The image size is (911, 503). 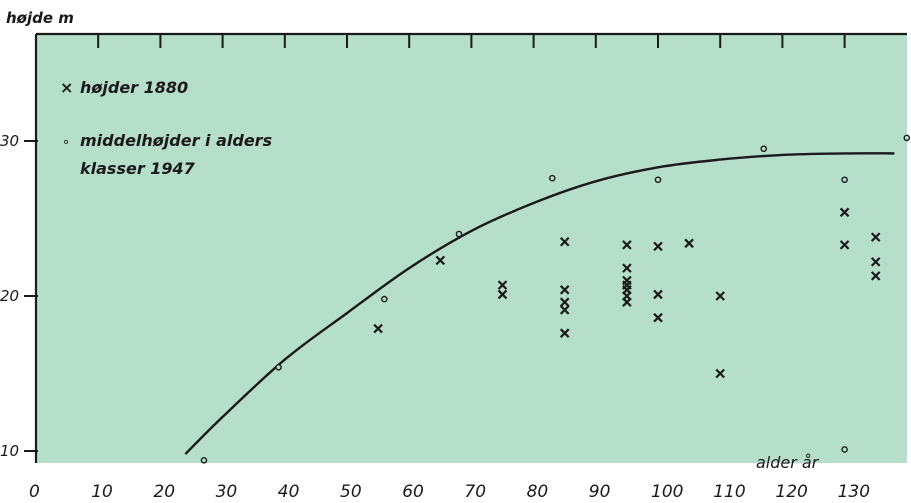 What do you see at coordinates (475, 492) in the screenshot?
I see `x-tick-label: 70` at bounding box center [475, 492].